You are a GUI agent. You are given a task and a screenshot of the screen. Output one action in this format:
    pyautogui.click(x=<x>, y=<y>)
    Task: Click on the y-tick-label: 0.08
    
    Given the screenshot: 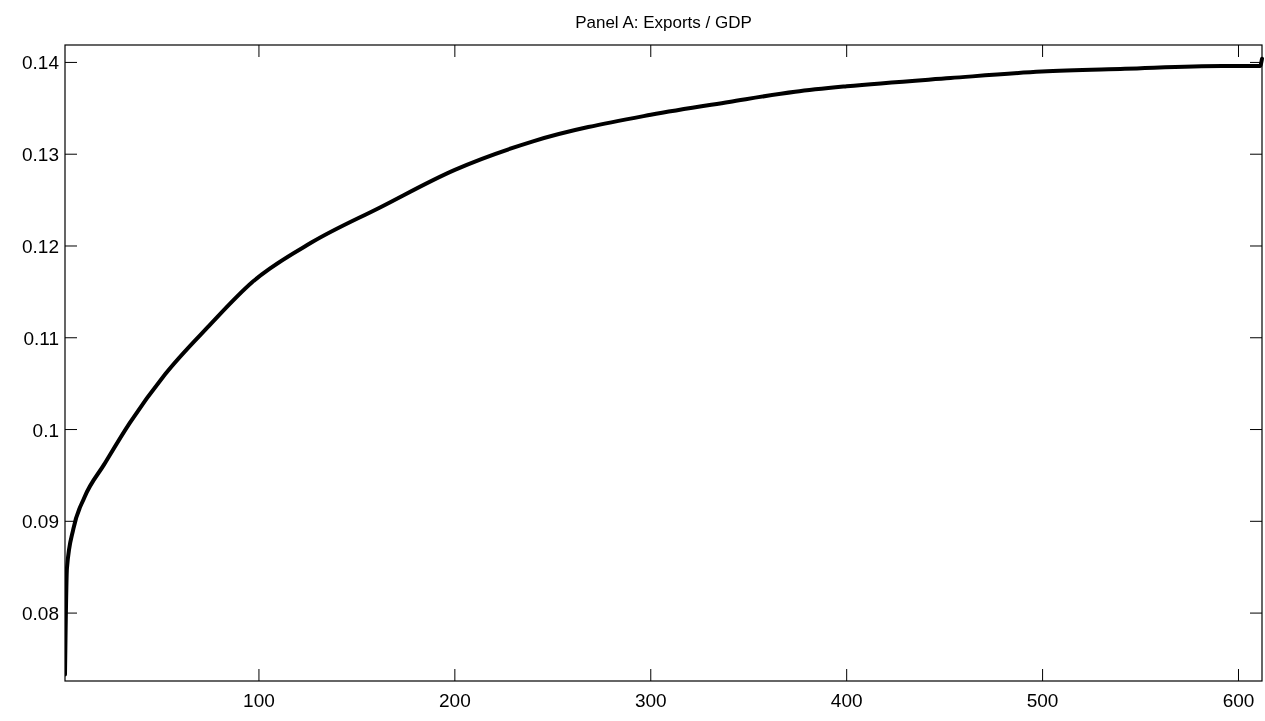 What is the action you would take?
    pyautogui.click(x=40, y=614)
    